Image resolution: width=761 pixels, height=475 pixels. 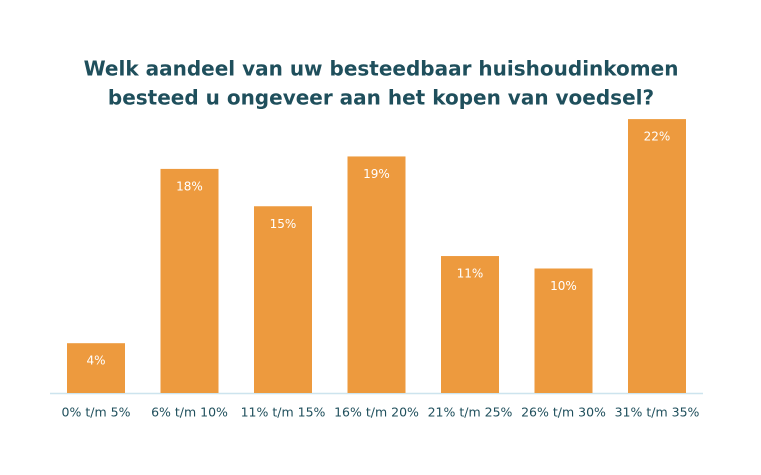 What do you see at coordinates (283, 224) in the screenshot?
I see `value-label: 15%` at bounding box center [283, 224].